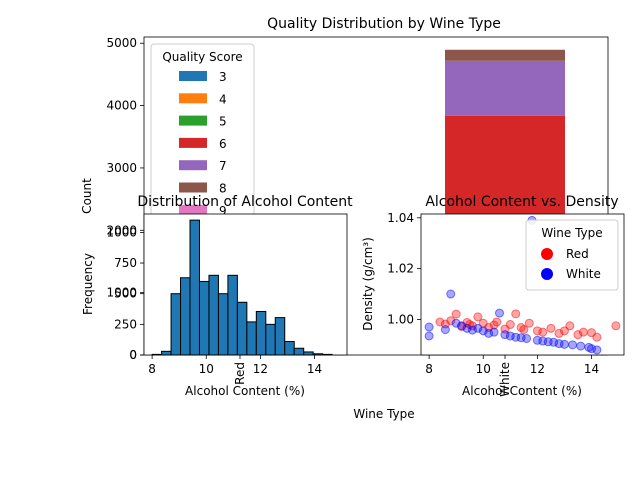 The width and height of the screenshot is (640, 480). I want to click on quality-legend-title: Quality Score, so click(202, 57).